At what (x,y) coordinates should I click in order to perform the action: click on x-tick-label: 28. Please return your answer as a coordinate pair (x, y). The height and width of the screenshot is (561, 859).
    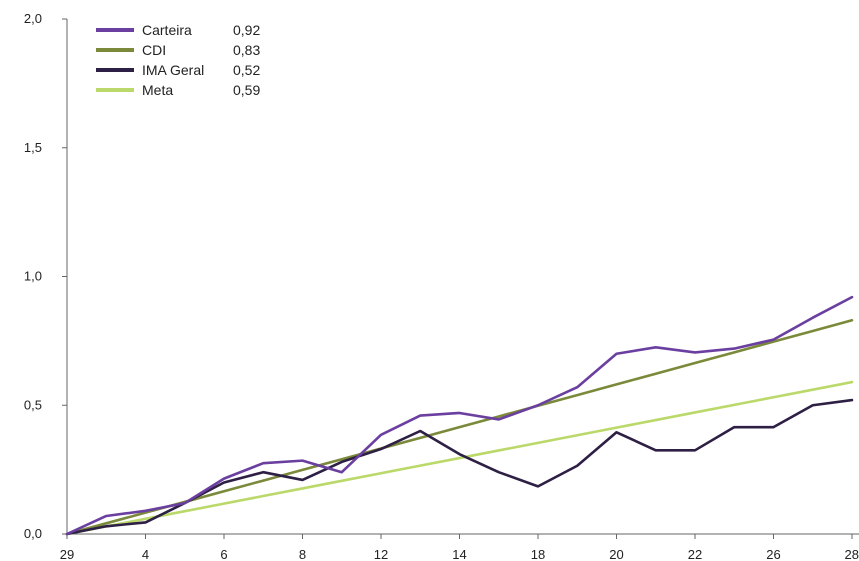
    Looking at the image, I should click on (852, 554).